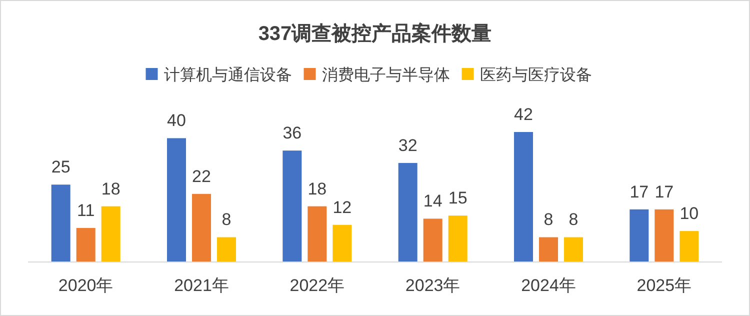 This screenshot has width=750, height=316. What do you see at coordinates (523, 114) in the screenshot?
I see `data-label: 42` at bounding box center [523, 114].